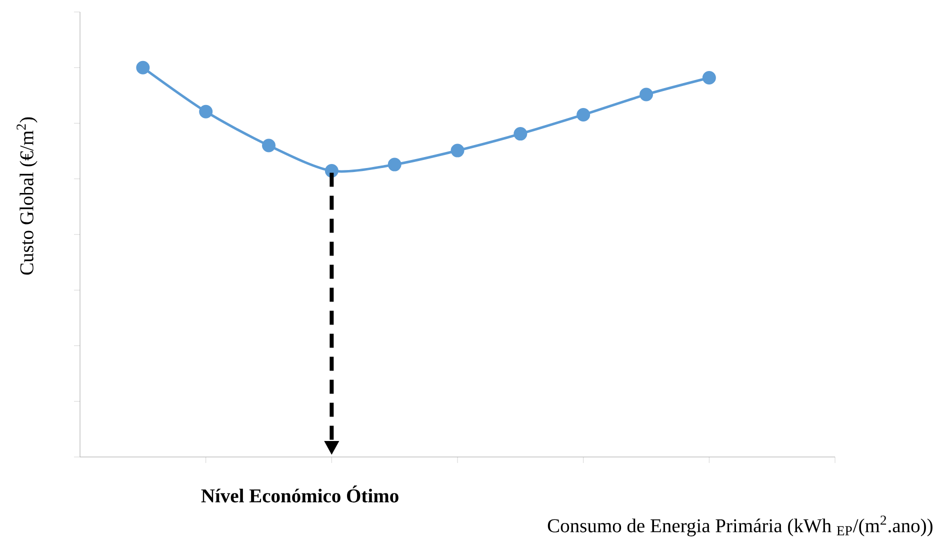  I want to click on x-axis-title: Consumo de Energia Primária (kWh $_{EP}$/(m$^{2}$.ano)), so click(740, 526).